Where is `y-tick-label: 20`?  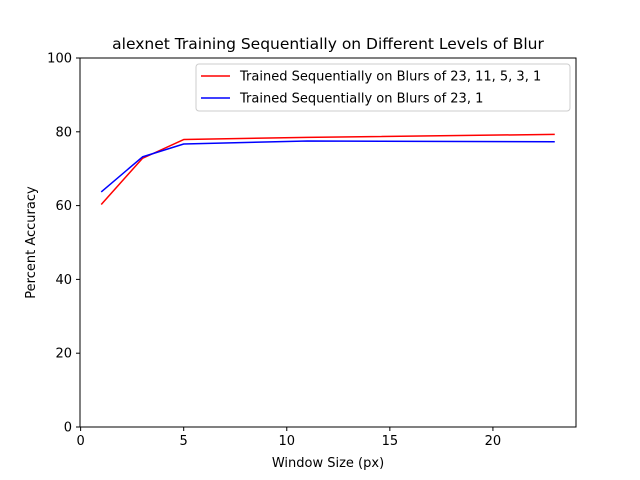 y-tick-label: 20 is located at coordinates (63, 354).